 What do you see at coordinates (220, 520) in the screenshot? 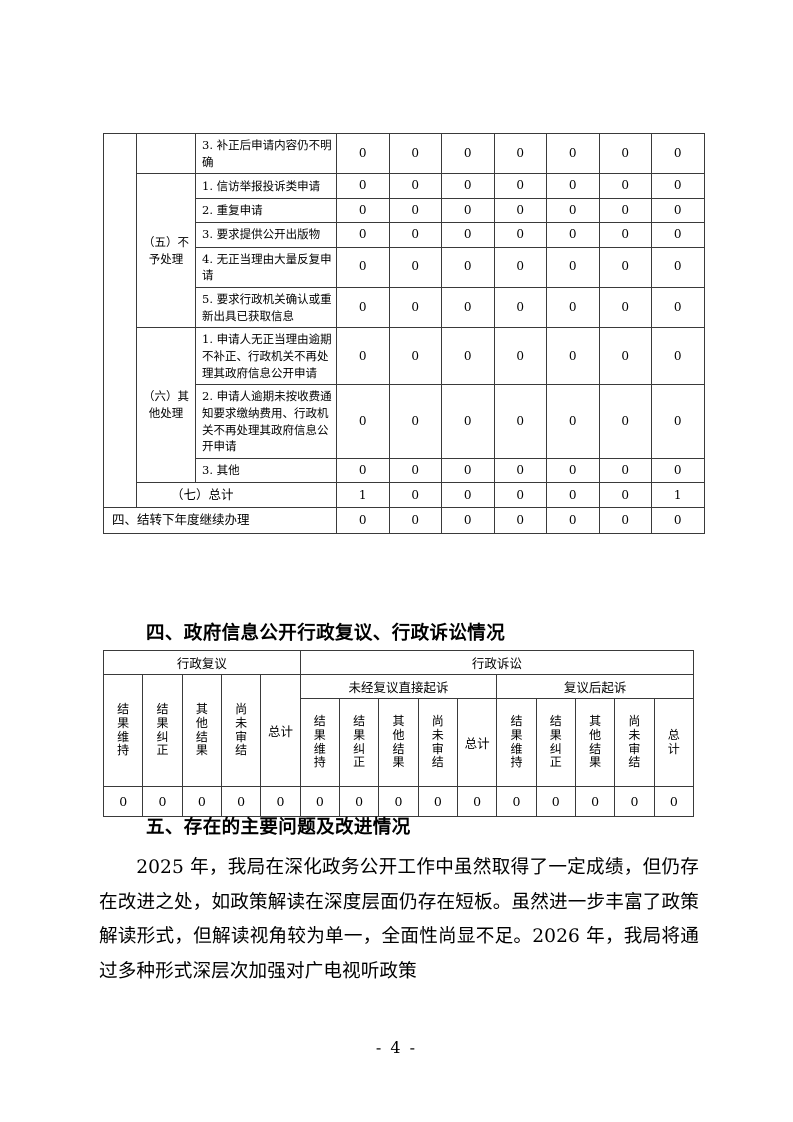
I see `row-label-carryover: 四、结转下年度继续办理` at bounding box center [220, 520].